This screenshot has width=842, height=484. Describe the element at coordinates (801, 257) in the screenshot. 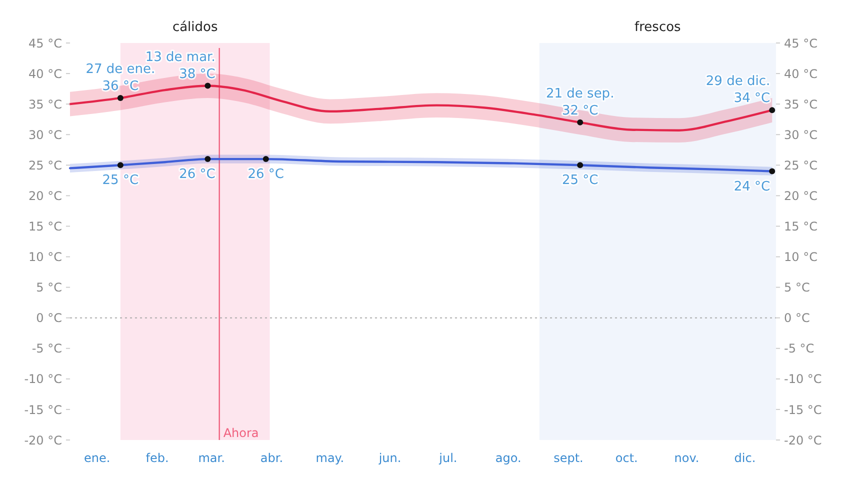

I see `y2-tick-label: 10 °C` at that location.